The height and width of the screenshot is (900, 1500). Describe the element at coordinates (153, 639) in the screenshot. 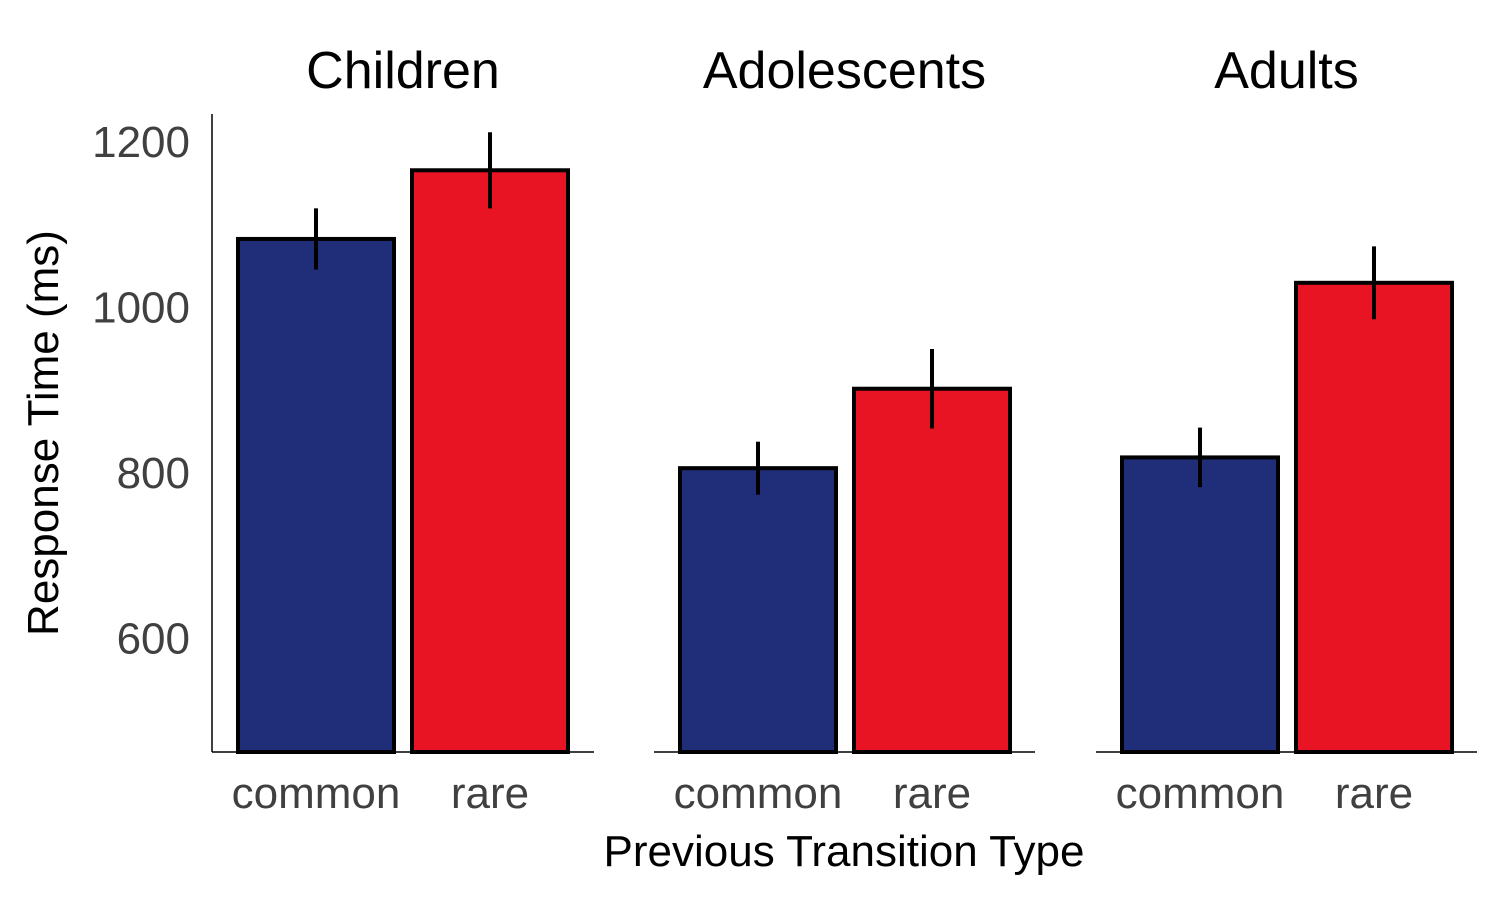

I see `y-tick-label: 600` at that location.